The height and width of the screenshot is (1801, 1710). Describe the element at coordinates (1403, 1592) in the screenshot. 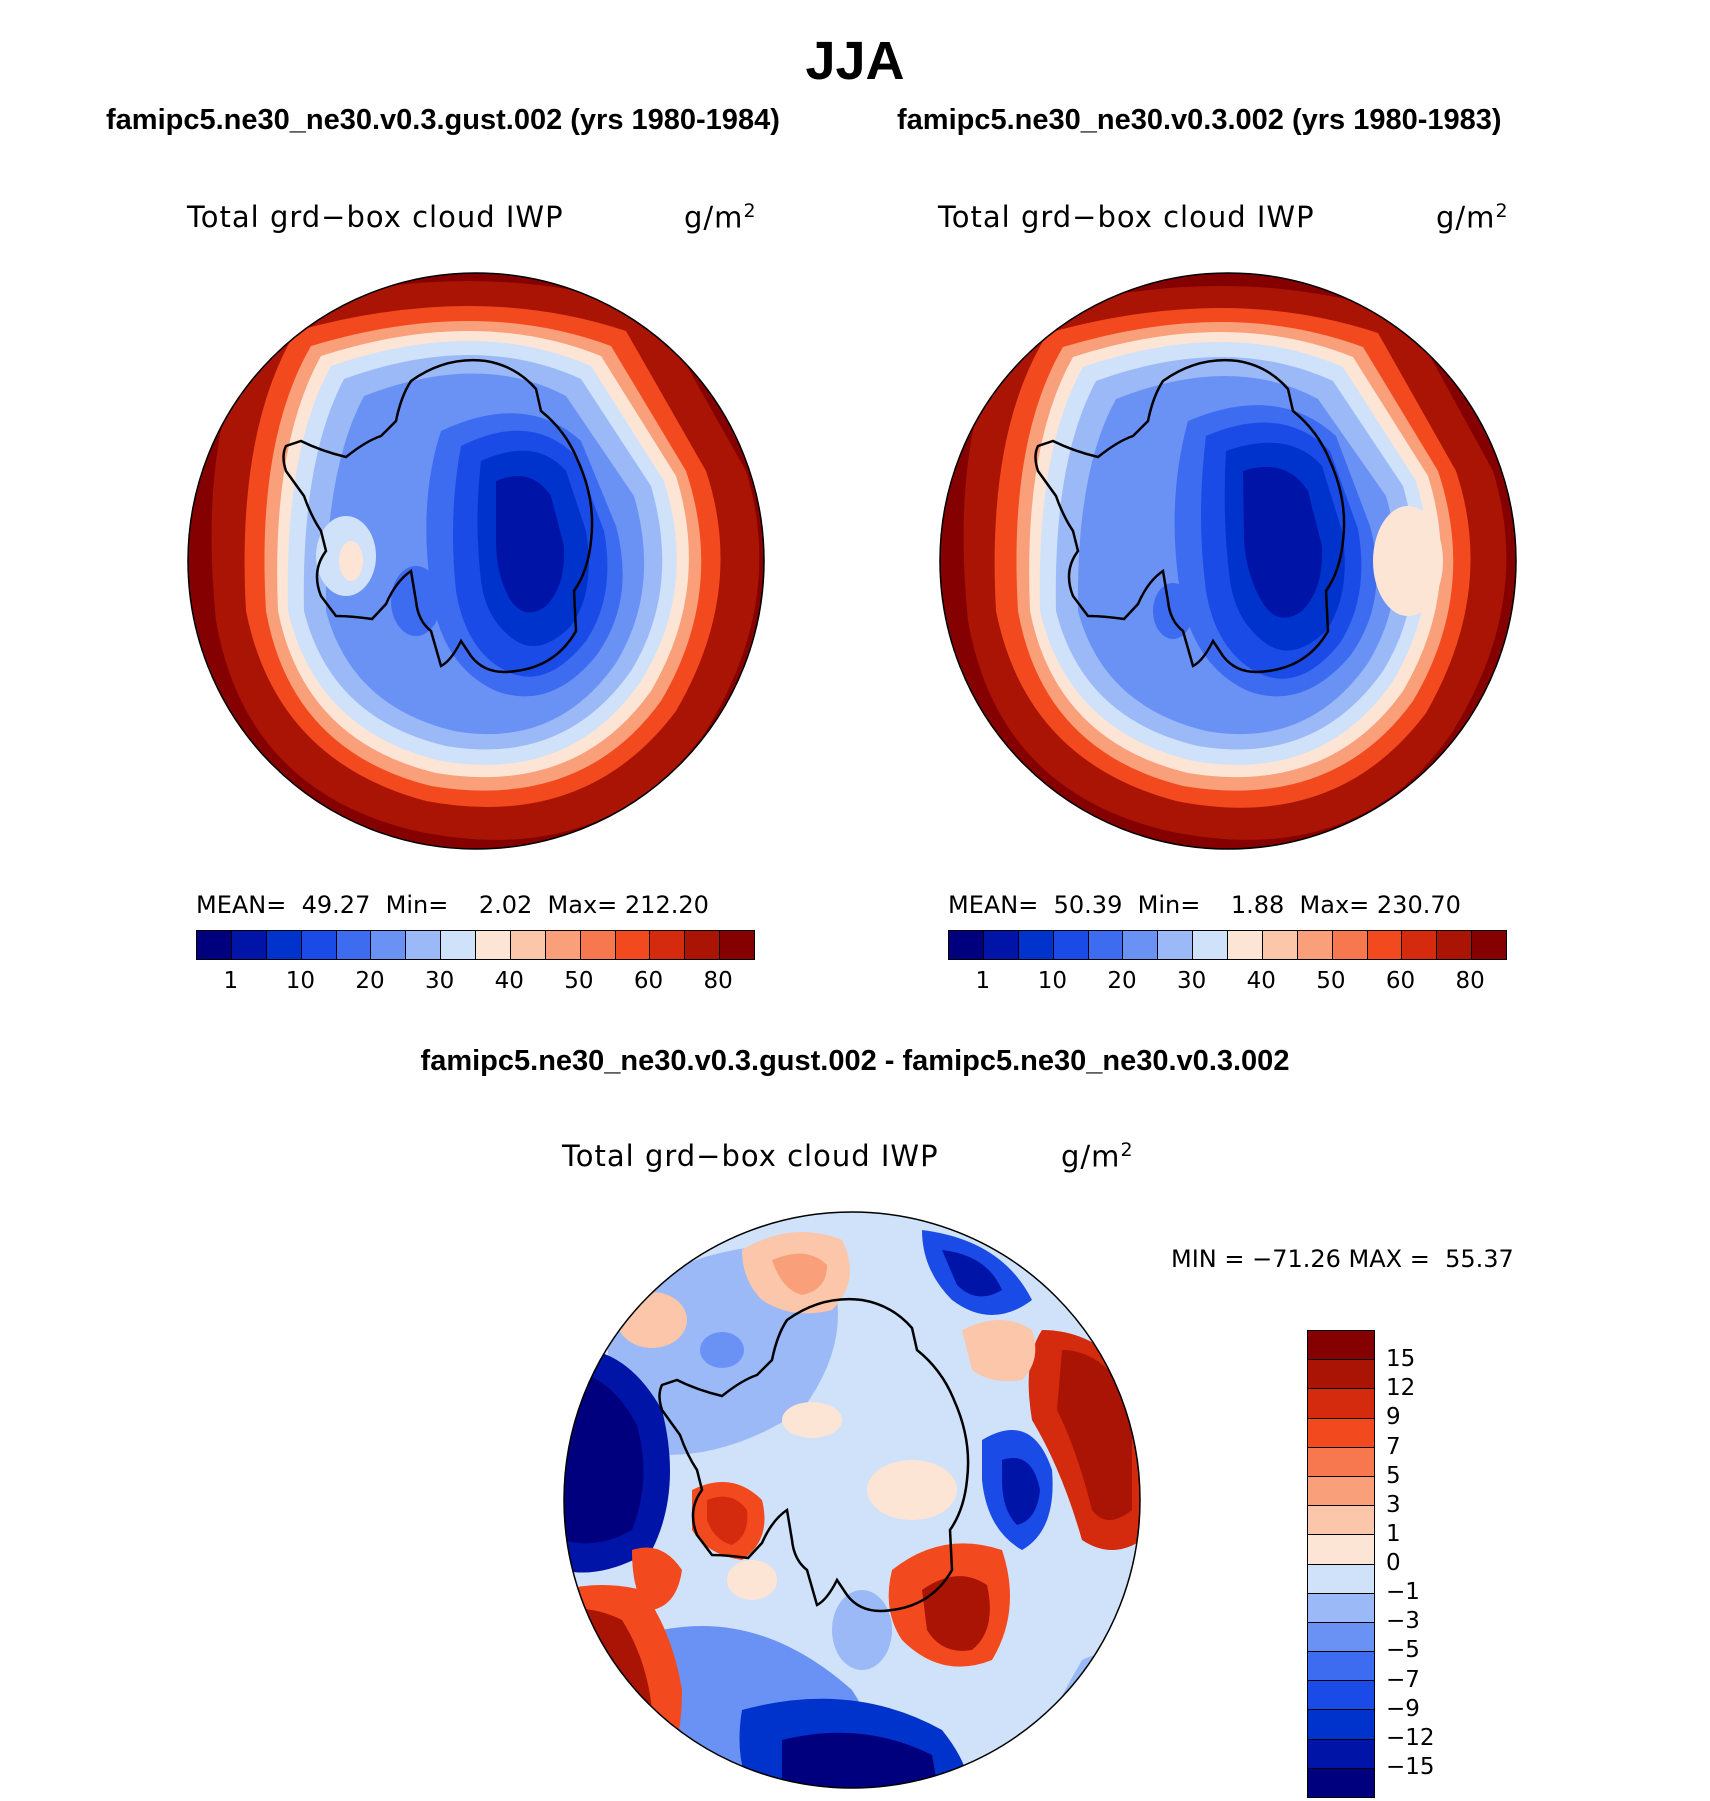

I see `colorbar-tick-label: −1` at that location.